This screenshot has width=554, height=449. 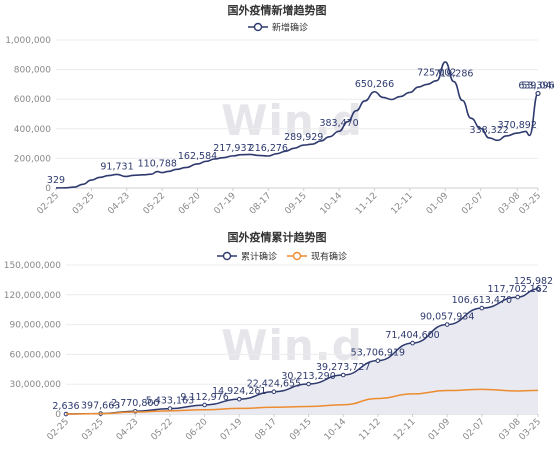 I want to click on data-label: 725,002, so click(x=436, y=73).